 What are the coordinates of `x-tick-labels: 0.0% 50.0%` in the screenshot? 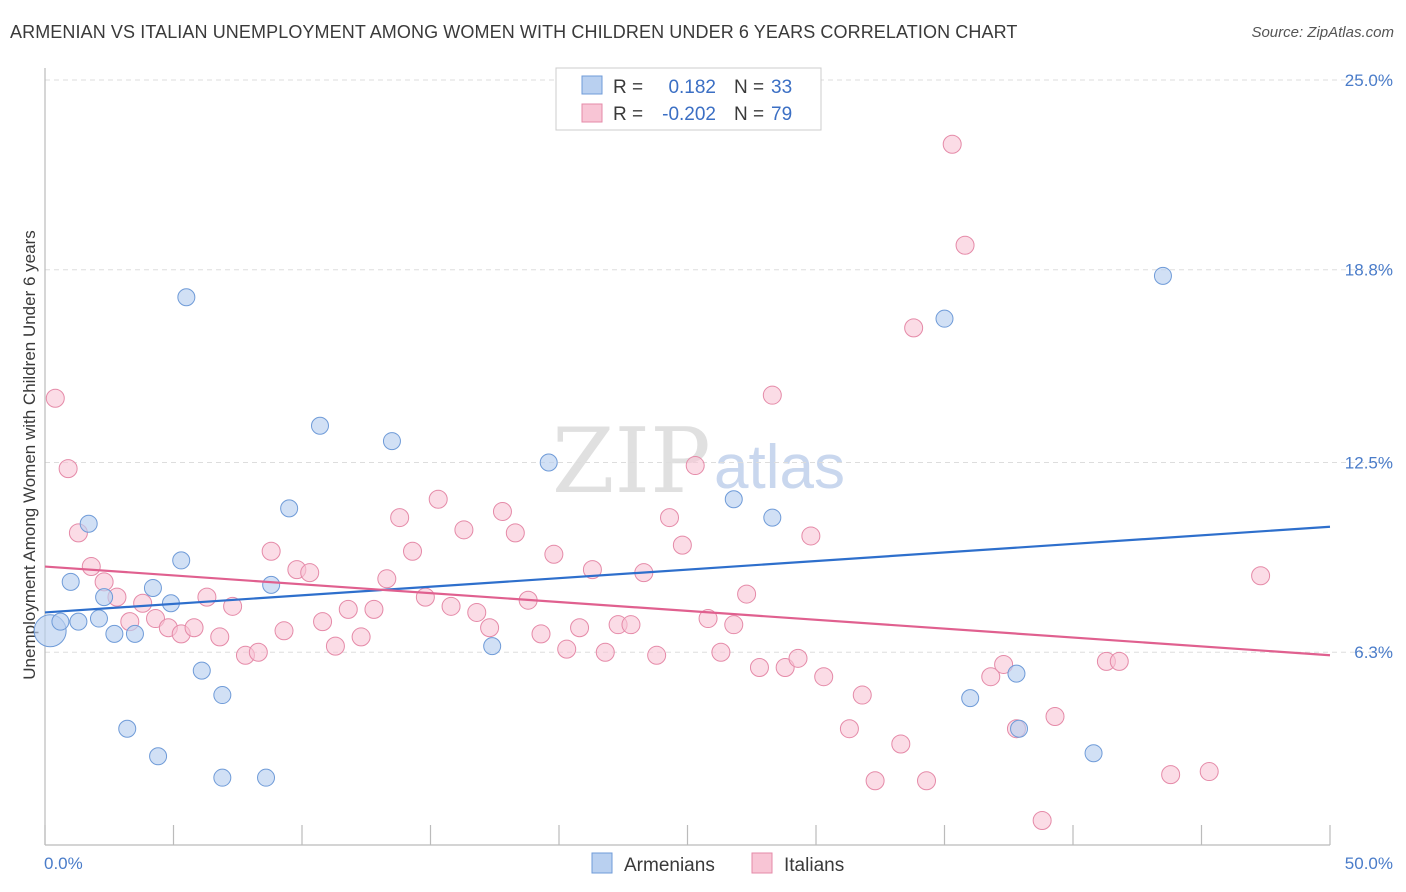 It's located at (718, 863).